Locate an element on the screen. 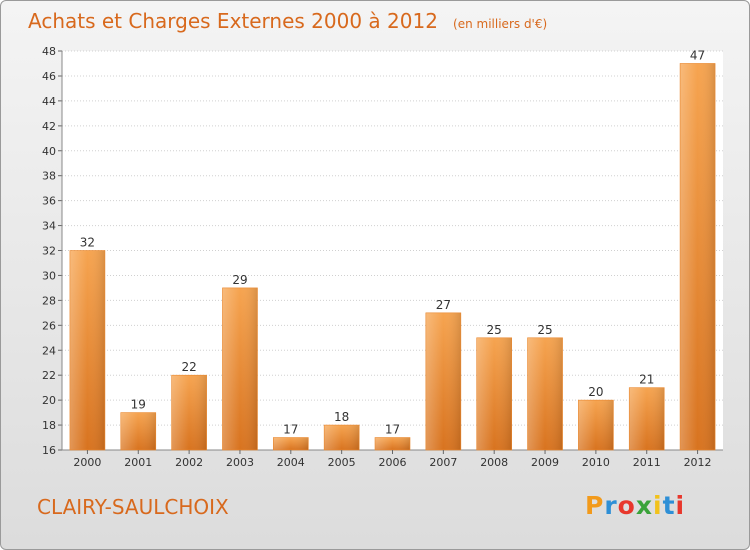 This screenshot has width=750, height=550. y-tick-label: 42 is located at coordinates (49, 126).